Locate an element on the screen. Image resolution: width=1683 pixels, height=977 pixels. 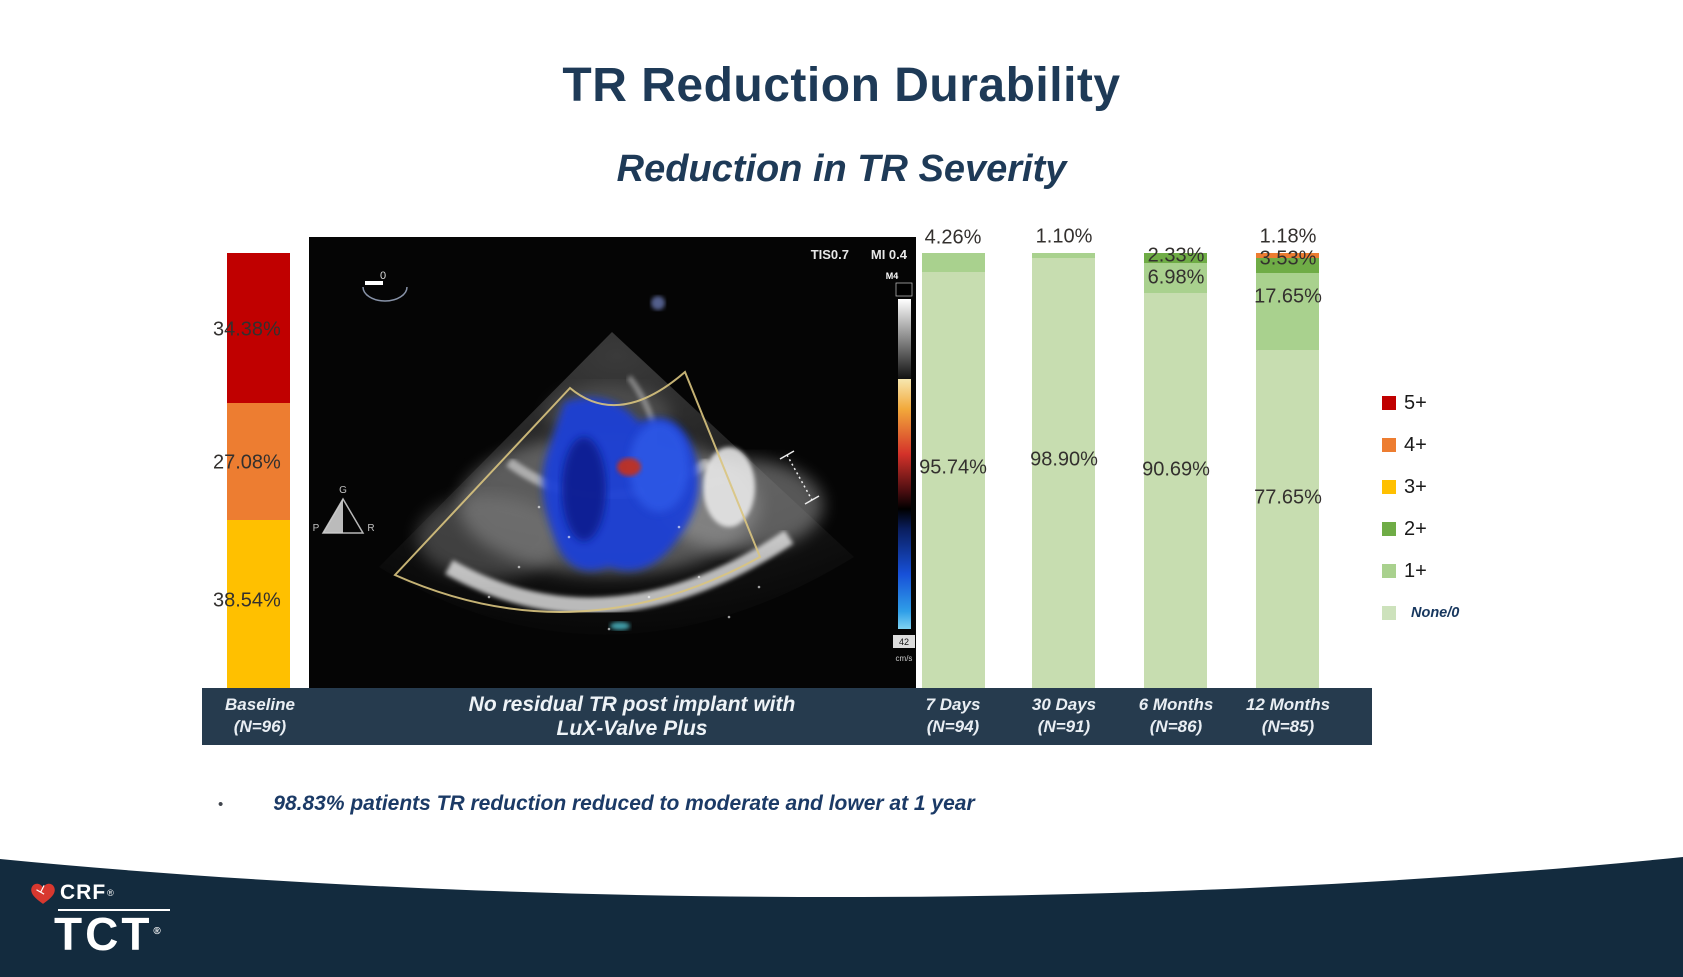
bar-value-label: 2.33% is located at coordinates (1176, 255).